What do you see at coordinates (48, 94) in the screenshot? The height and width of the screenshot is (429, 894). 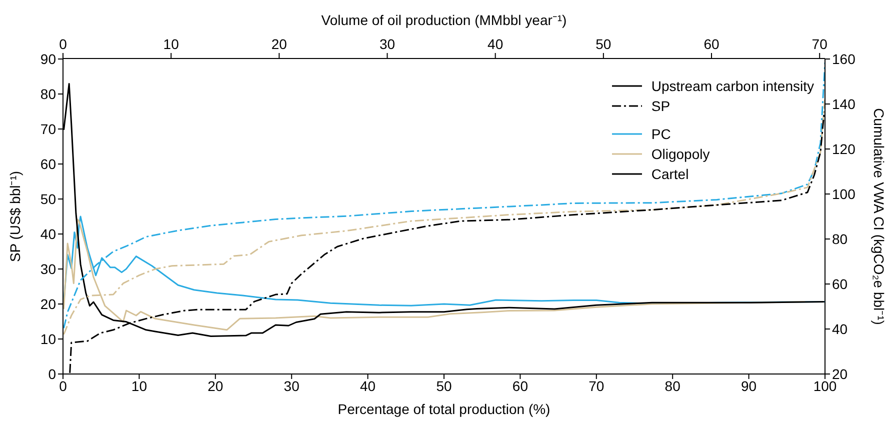 I see `y-tick-label: 80` at bounding box center [48, 94].